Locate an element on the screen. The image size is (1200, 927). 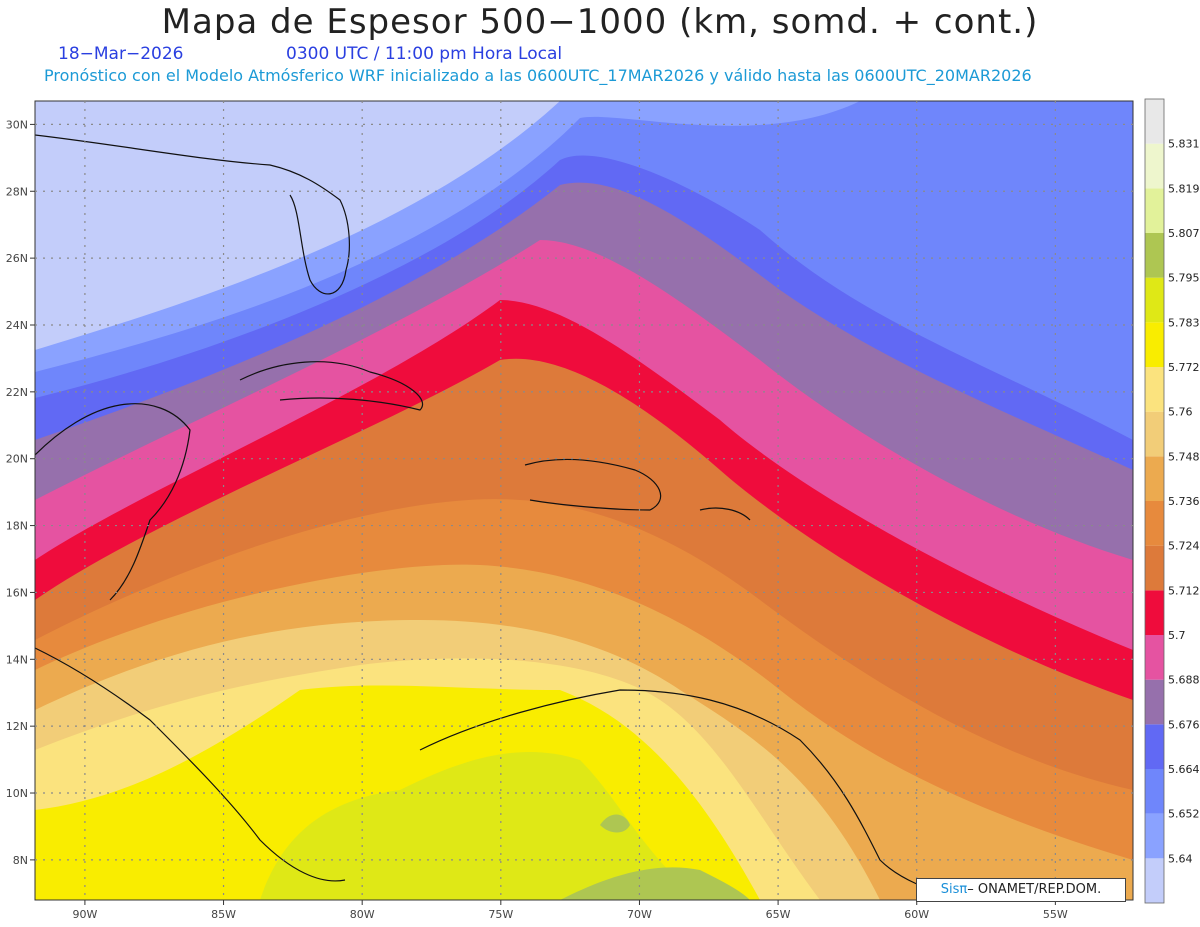
colorbar-frame is located at coordinates (1154, 501).